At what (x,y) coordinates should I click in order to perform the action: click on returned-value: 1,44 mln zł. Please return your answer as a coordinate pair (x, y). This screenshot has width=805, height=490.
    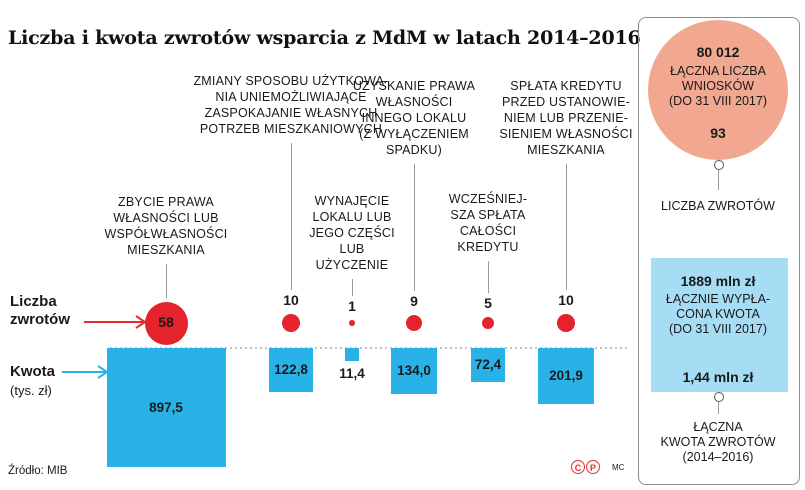
    Looking at the image, I should click on (718, 377).